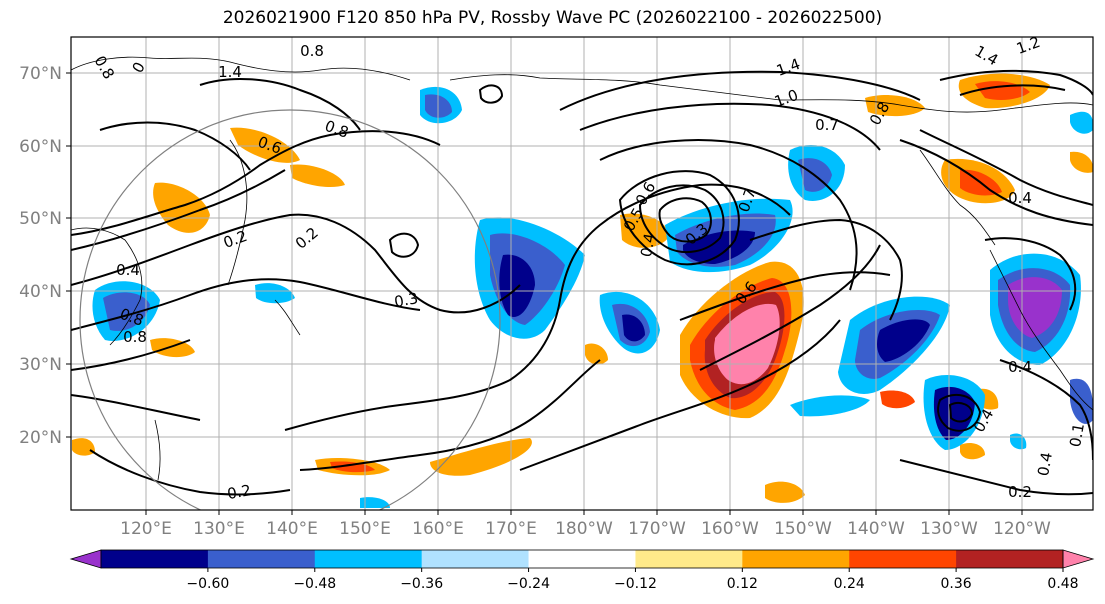  I want to click on lon-tick-label: 150°E, so click(365, 529).